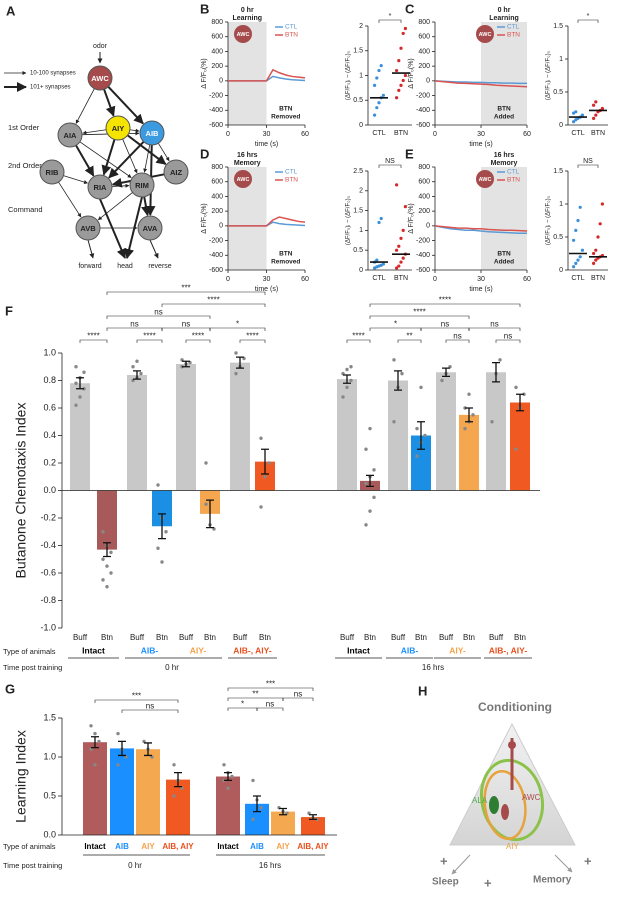  What do you see at coordinates (89, 266) in the screenshot?
I see `output-label: forward` at bounding box center [89, 266].